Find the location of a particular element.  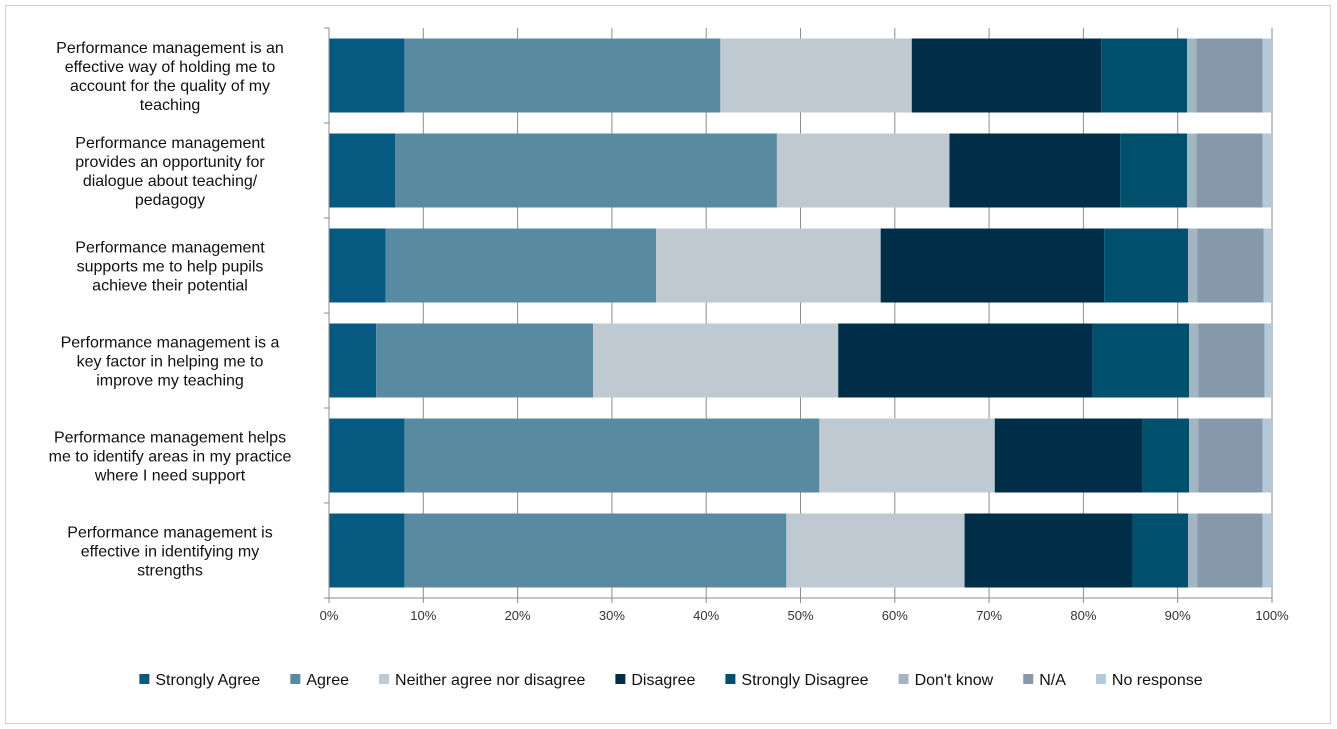

legend-label: No response is located at coordinates (1157, 680).